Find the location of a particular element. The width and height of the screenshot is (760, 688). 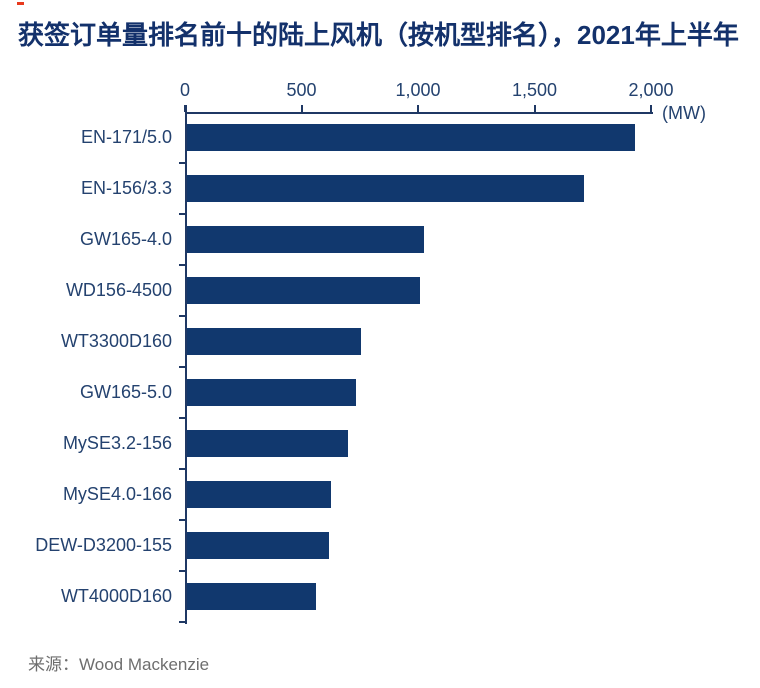

category-label: EN-171/5.0 is located at coordinates (126, 137).